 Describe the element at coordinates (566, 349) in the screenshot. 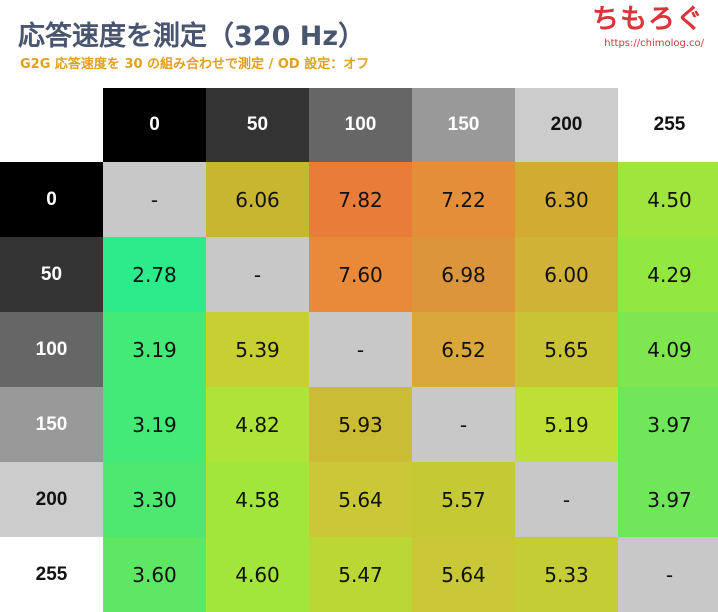

I see `heatmap-cell: 5.65` at that location.